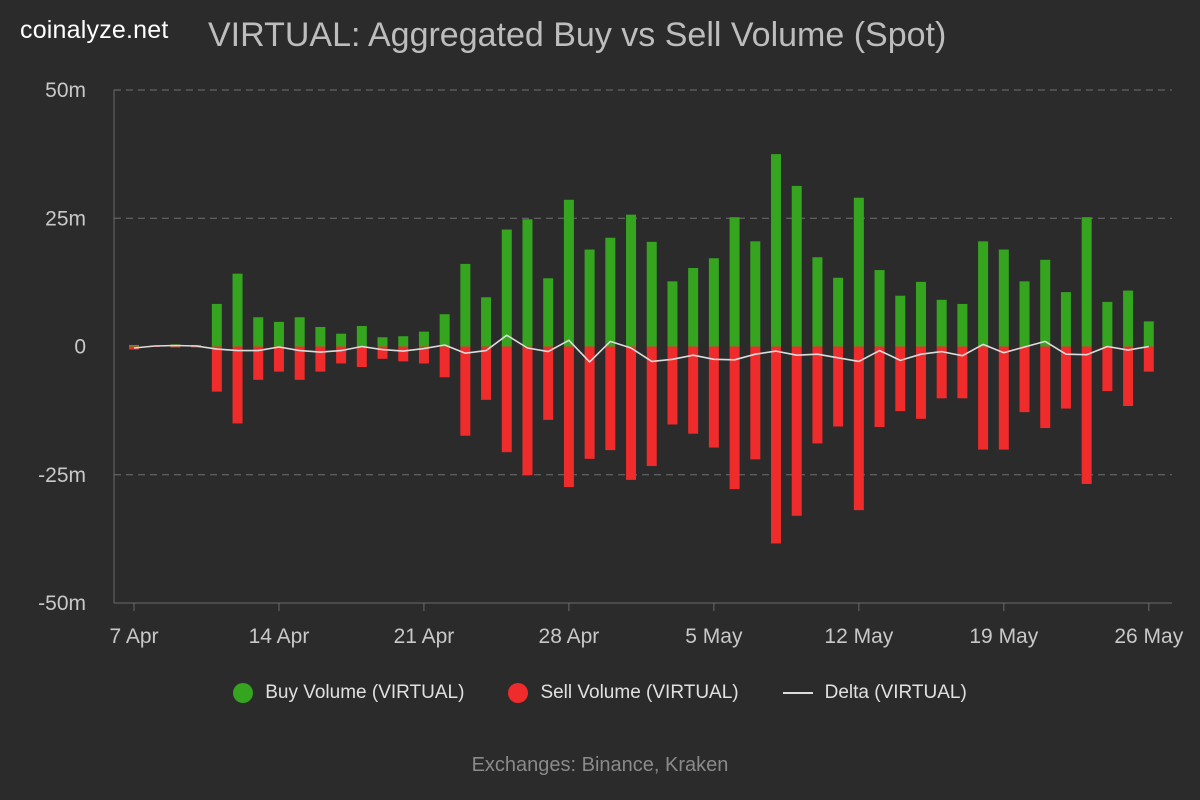  I want to click on legend-item-buy: Buy Volume (VIRTUAL), so click(348, 693).